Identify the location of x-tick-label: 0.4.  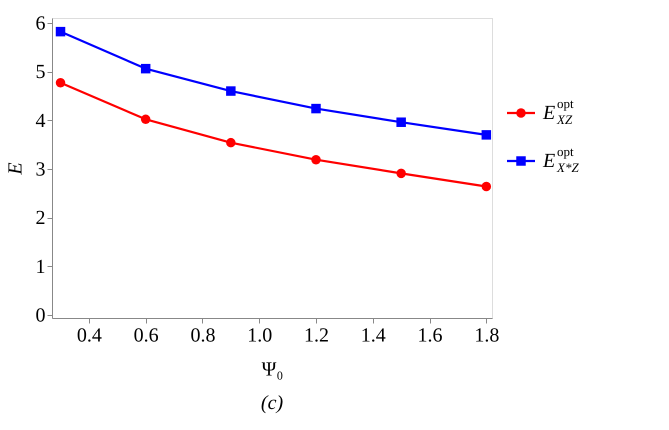
(89, 335).